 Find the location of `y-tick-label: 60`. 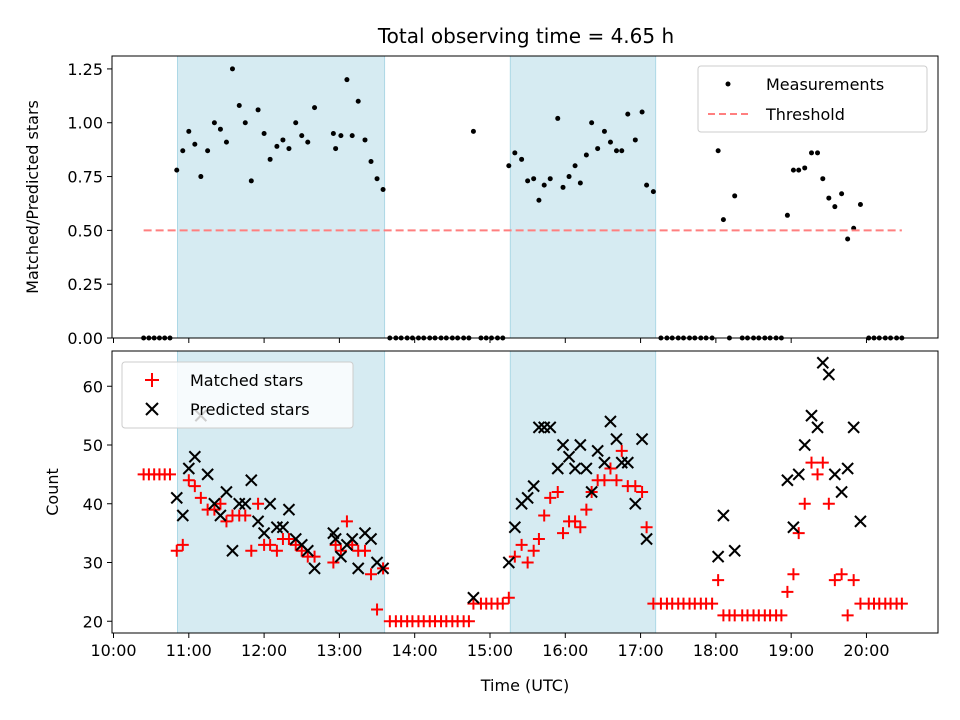

y-tick-label: 60 is located at coordinates (93, 386).